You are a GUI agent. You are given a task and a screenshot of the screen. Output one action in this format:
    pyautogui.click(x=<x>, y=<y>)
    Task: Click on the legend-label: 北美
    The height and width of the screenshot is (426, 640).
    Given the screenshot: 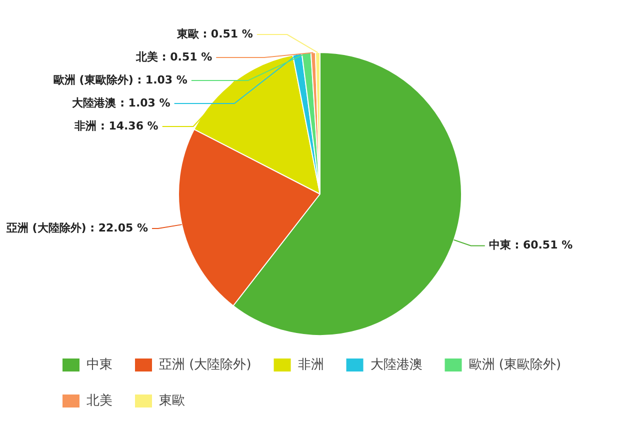 What is the action you would take?
    pyautogui.click(x=99, y=400)
    